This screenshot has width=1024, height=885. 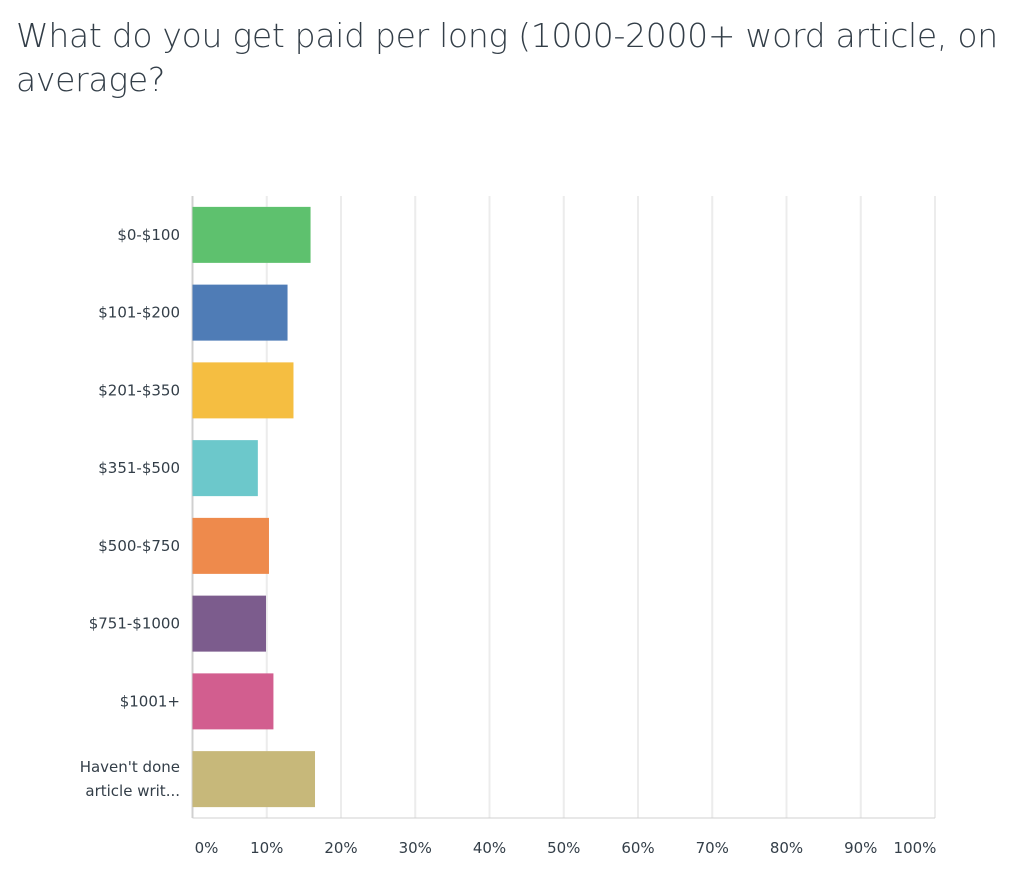 What do you see at coordinates (134, 624) in the screenshot?
I see `y-category-label: $751-$1000` at bounding box center [134, 624].